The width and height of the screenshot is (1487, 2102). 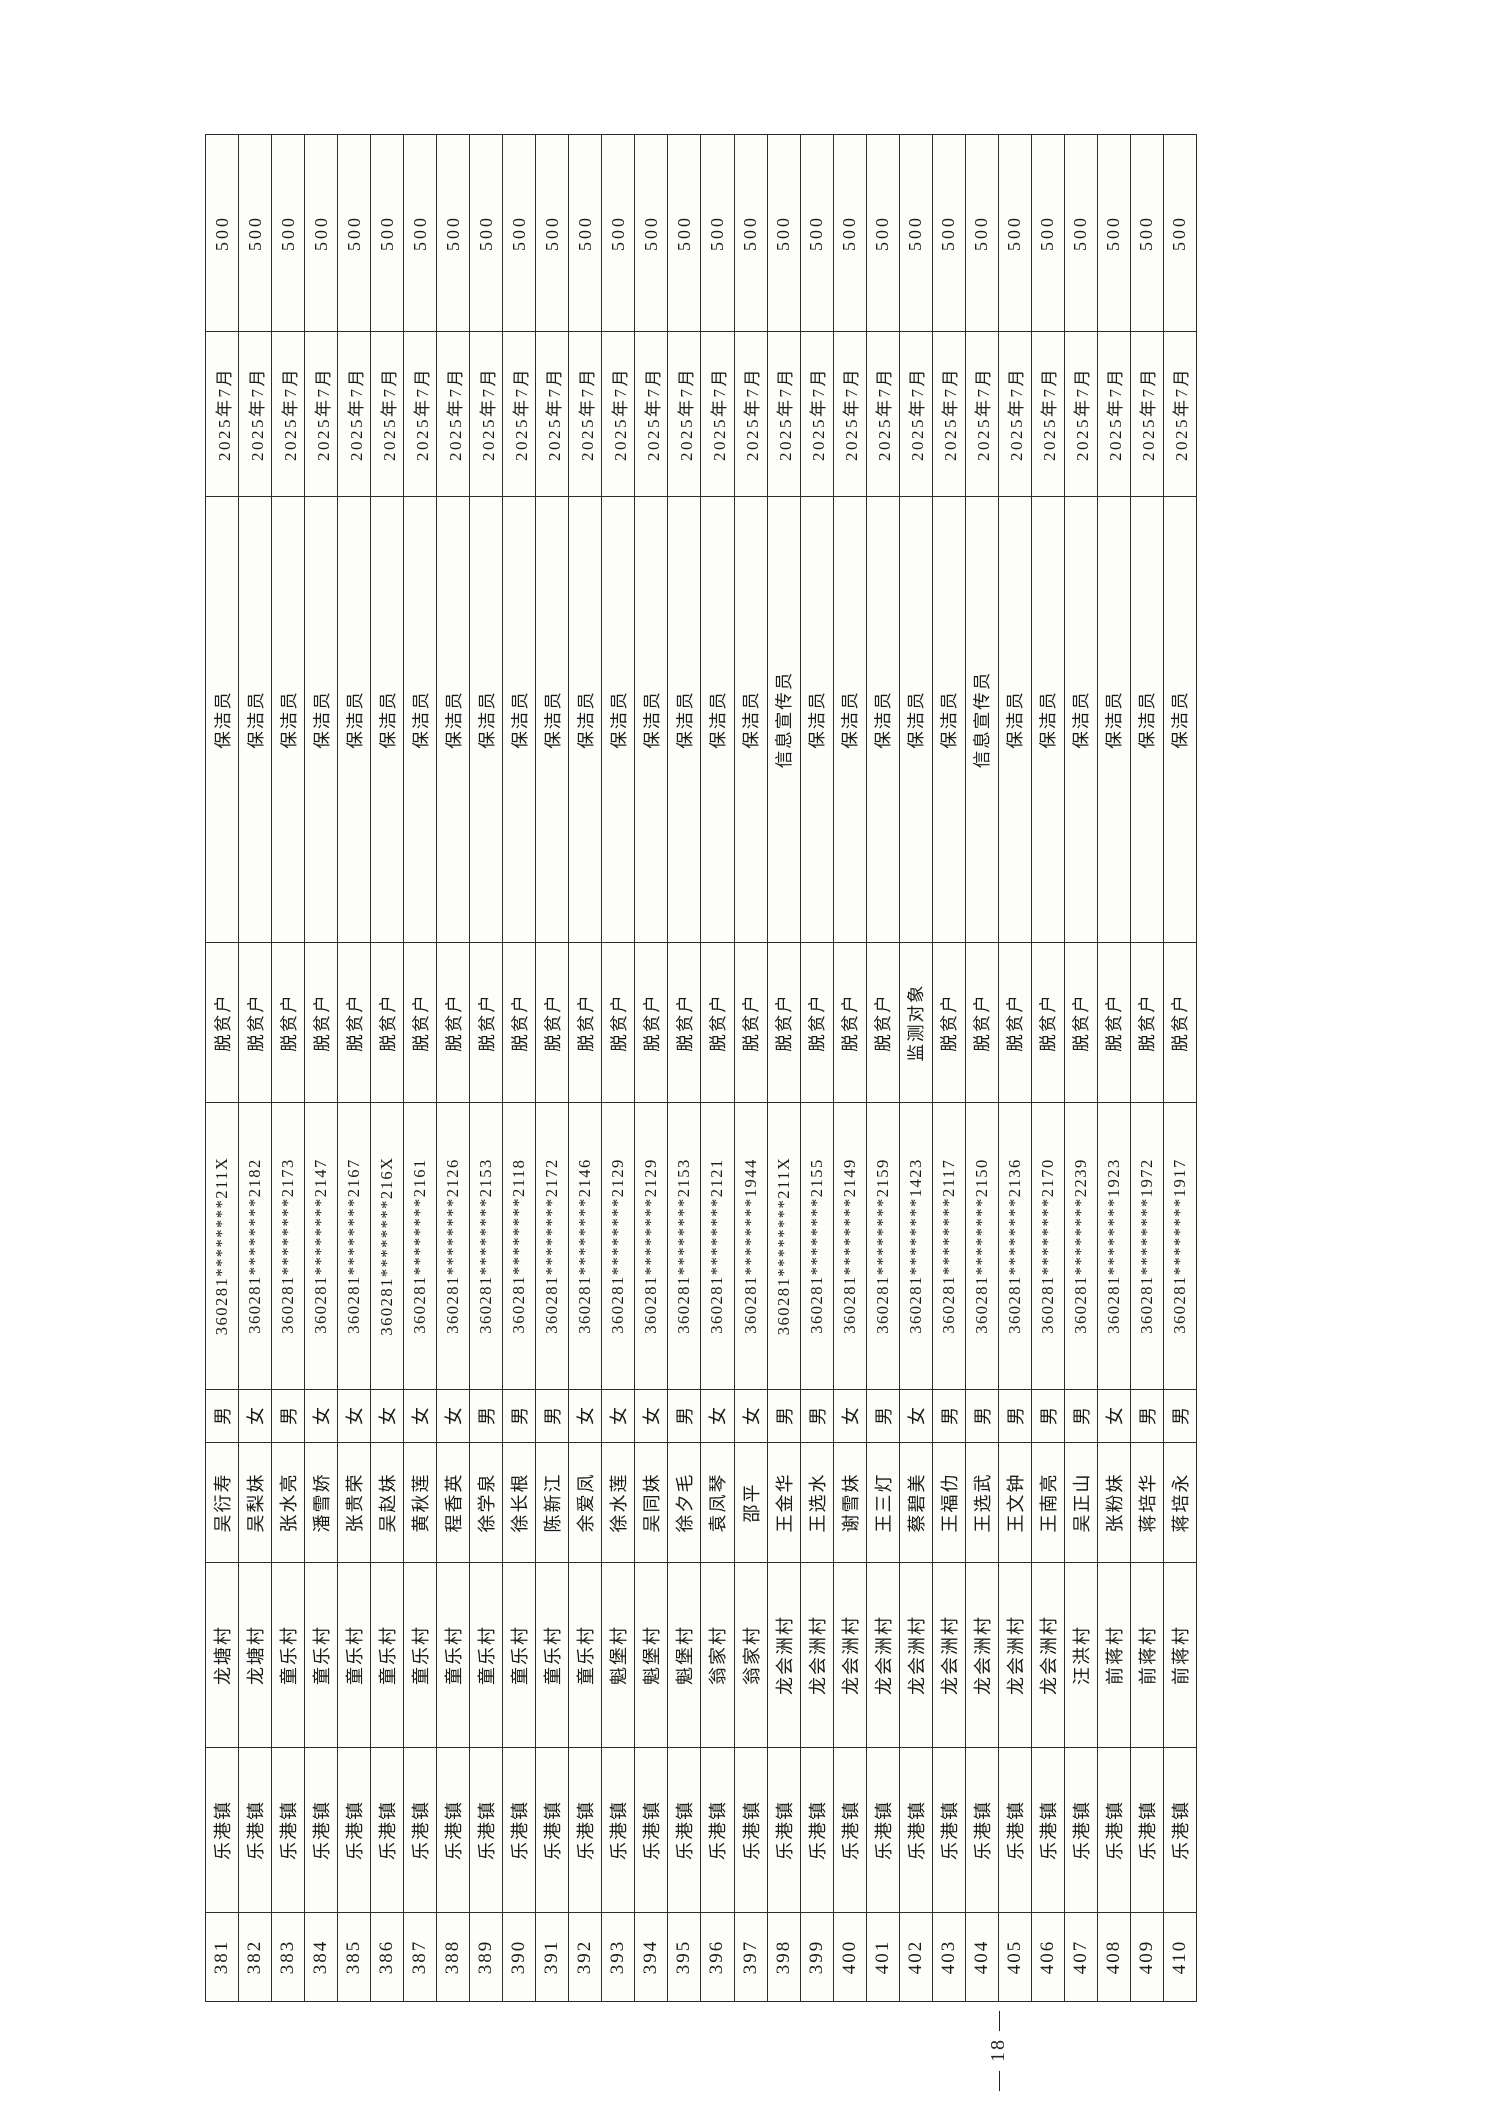 I want to click on cell-name: 吴同妹, so click(x=651, y=1502).